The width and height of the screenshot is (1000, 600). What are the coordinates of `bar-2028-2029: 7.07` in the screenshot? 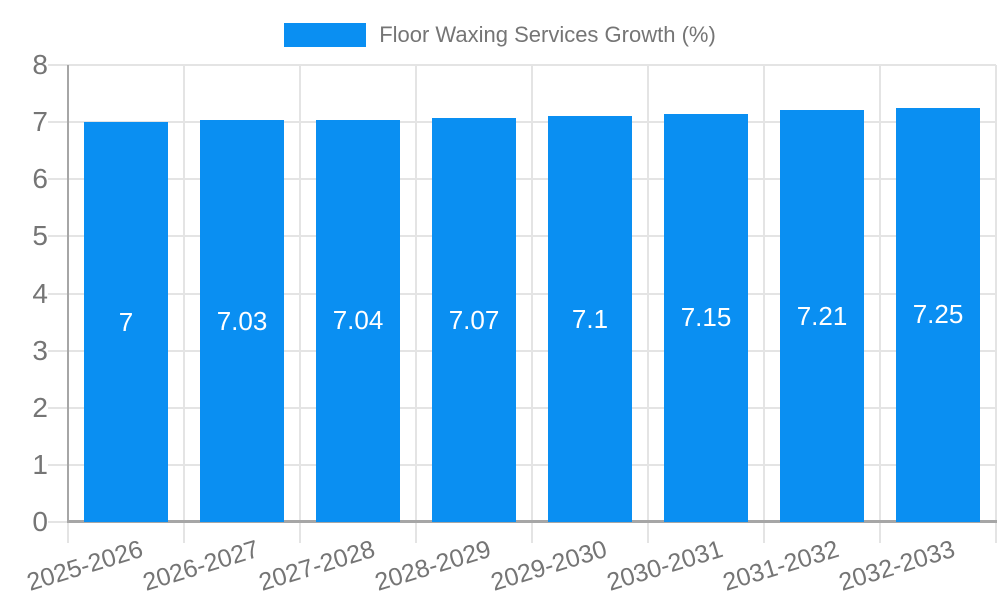 It's located at (474, 320).